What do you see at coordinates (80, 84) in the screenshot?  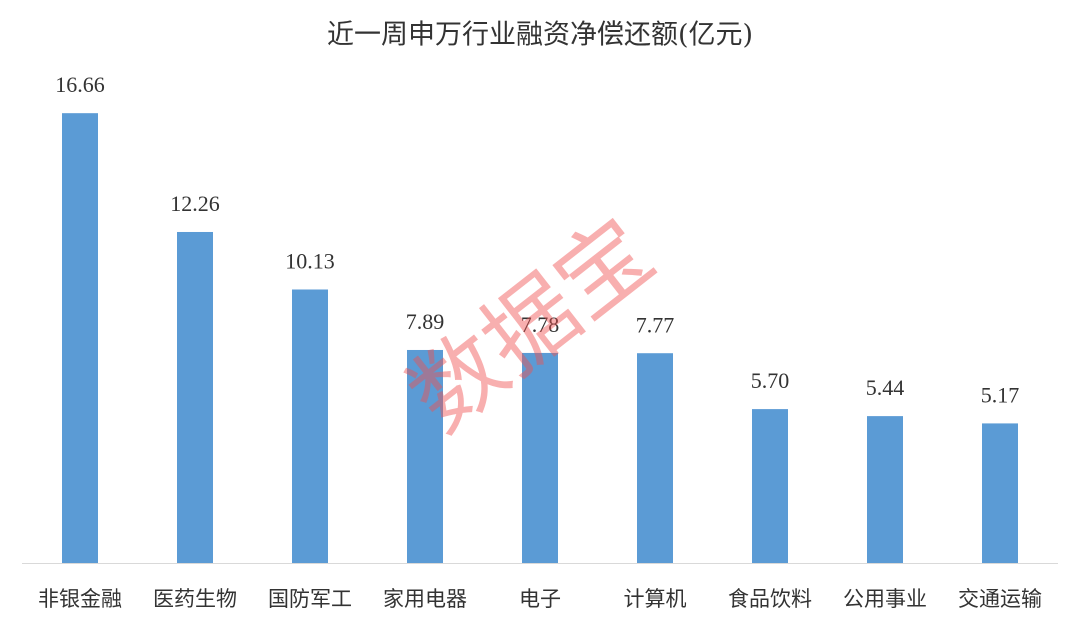 I see `data-label: 16.66` at bounding box center [80, 84].